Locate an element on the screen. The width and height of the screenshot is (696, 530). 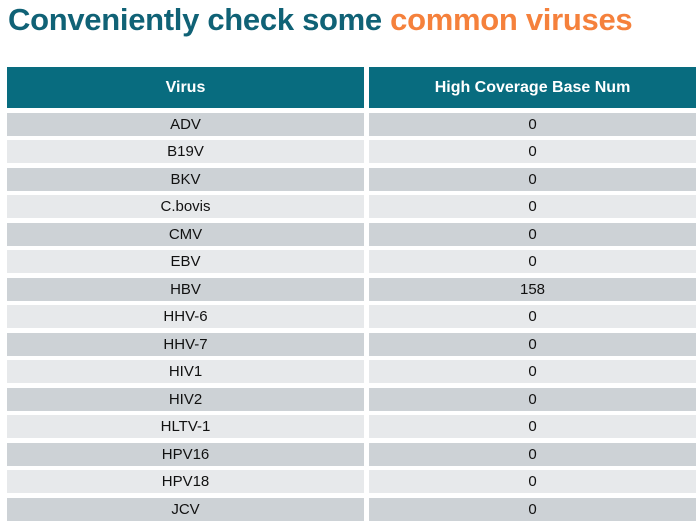
table-row: C.bovis 0 is located at coordinates (351, 206).